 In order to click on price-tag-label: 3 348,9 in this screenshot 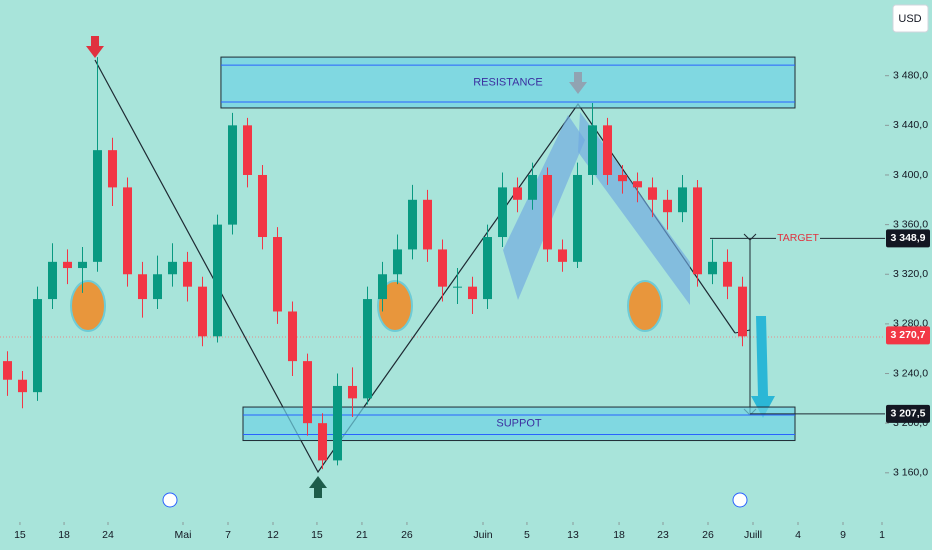, I will do `click(907, 238)`.